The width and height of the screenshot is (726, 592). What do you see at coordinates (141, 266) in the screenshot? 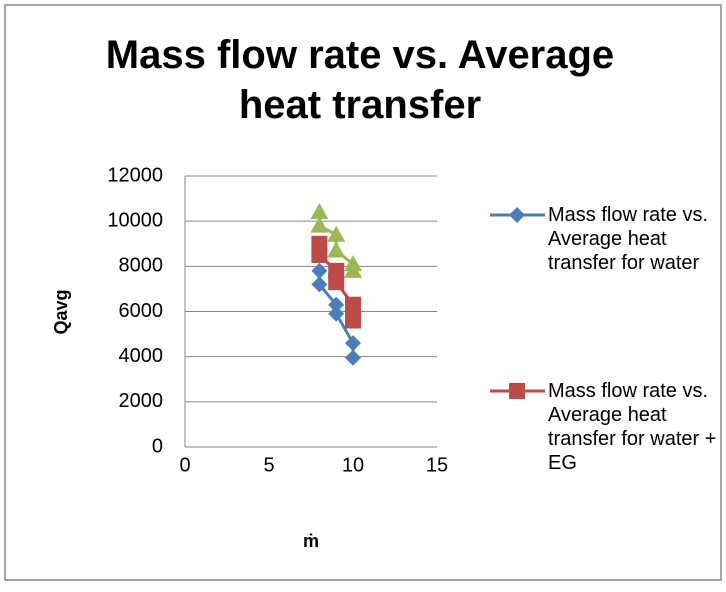
I see `y-tick-label: 8000` at bounding box center [141, 266].